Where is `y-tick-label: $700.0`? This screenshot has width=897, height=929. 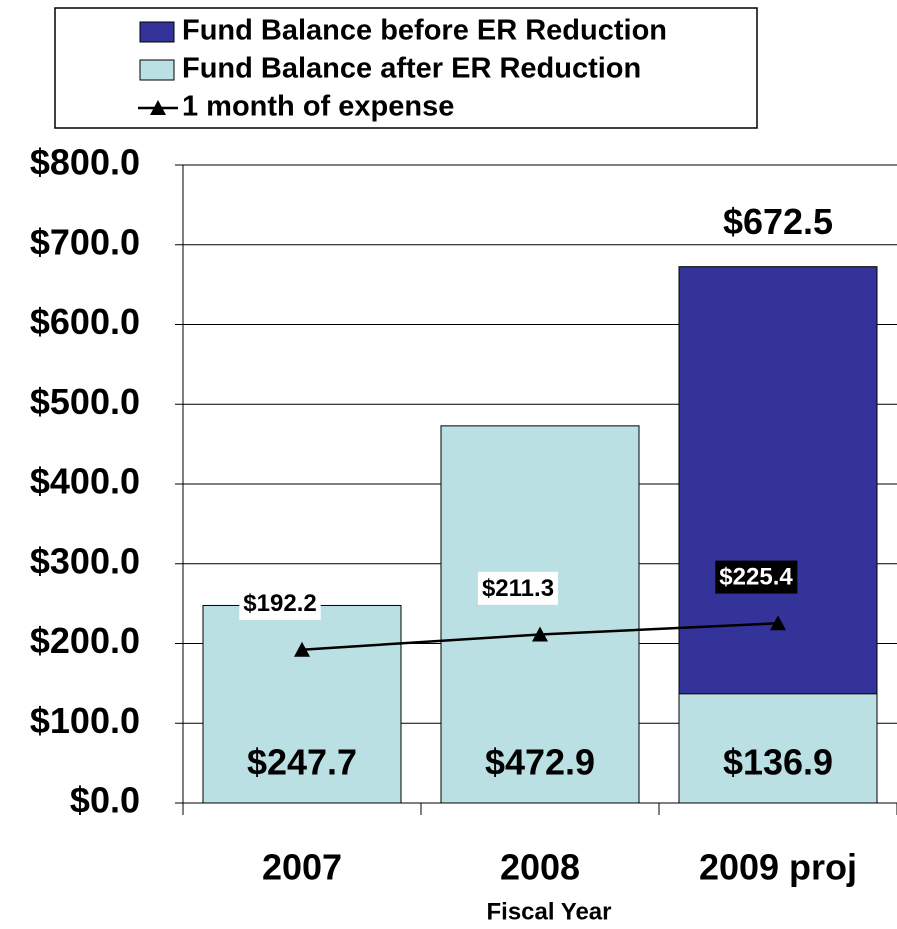
y-tick-label: $700.0 is located at coordinates (85, 241).